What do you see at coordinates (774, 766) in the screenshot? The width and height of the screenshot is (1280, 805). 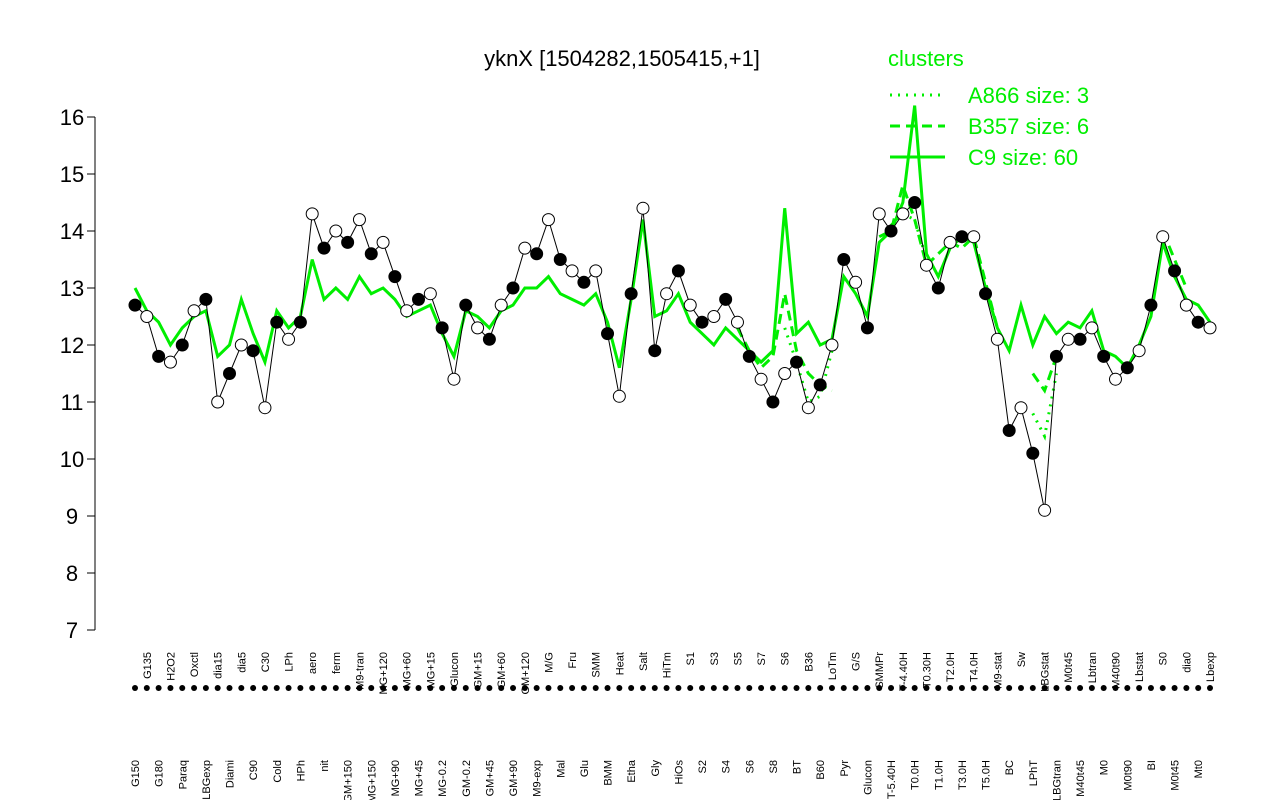 I see `x-tick-label: S8` at bounding box center [774, 766].